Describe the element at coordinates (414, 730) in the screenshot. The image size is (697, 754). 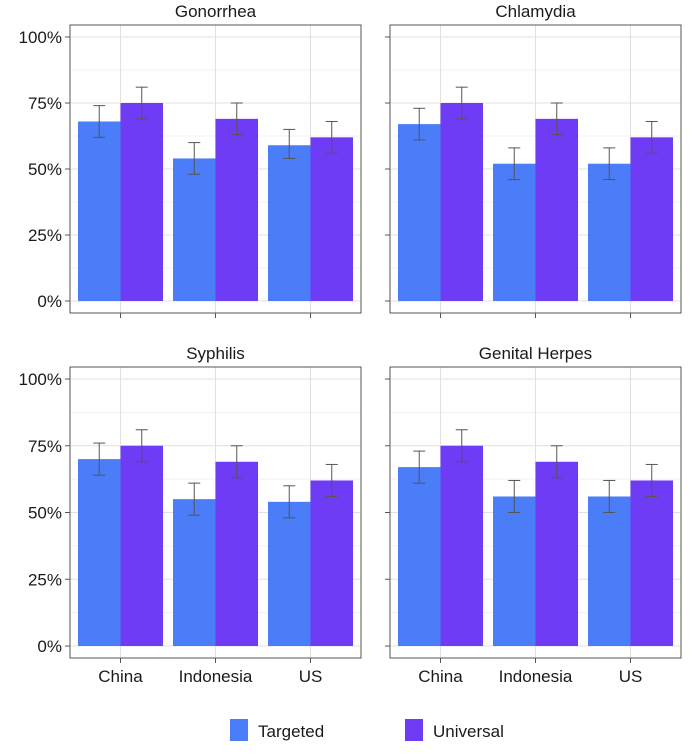
I see `legend-swatch-universal` at that location.